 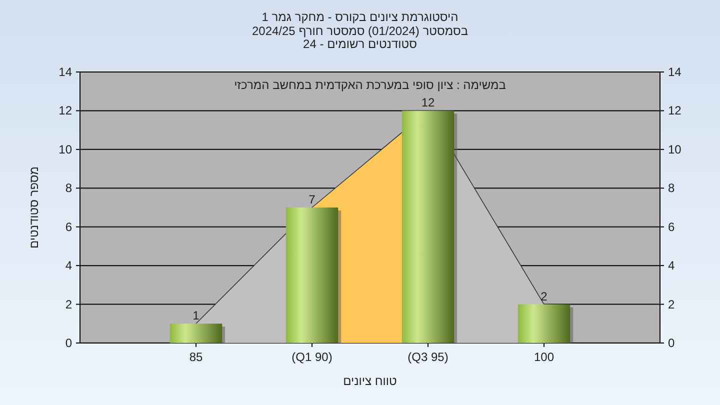 What do you see at coordinates (68, 265) in the screenshot?
I see `y-tick-label: 4` at bounding box center [68, 265].